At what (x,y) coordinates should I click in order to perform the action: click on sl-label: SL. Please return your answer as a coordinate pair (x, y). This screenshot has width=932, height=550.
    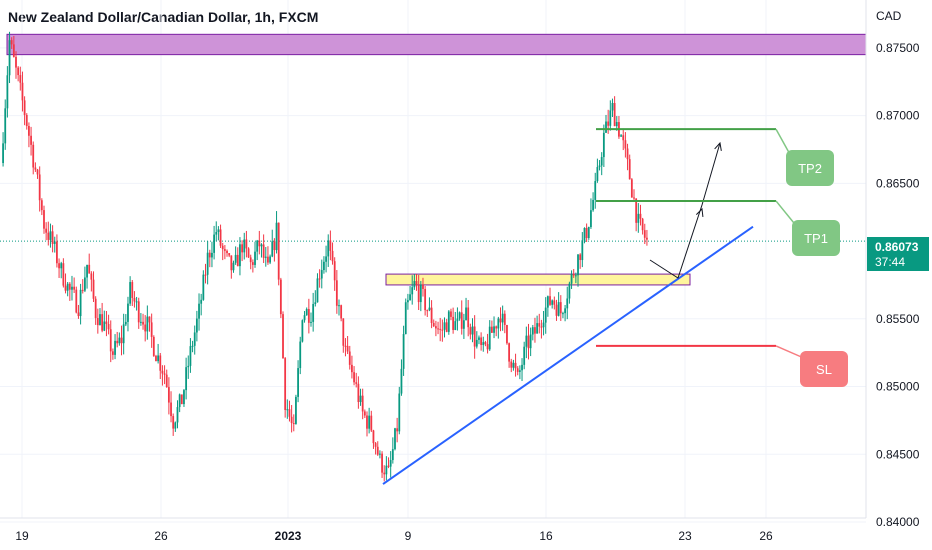
    Looking at the image, I should click on (824, 369).